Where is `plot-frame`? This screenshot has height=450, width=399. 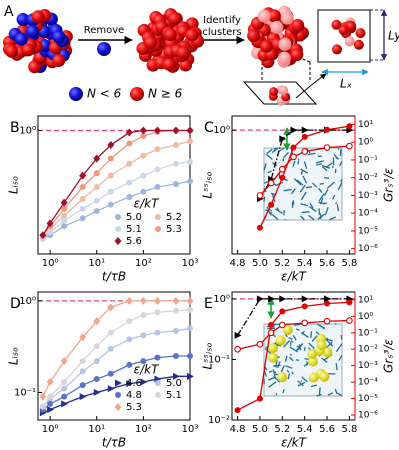 plot-frame is located at coordinates (114, 185).